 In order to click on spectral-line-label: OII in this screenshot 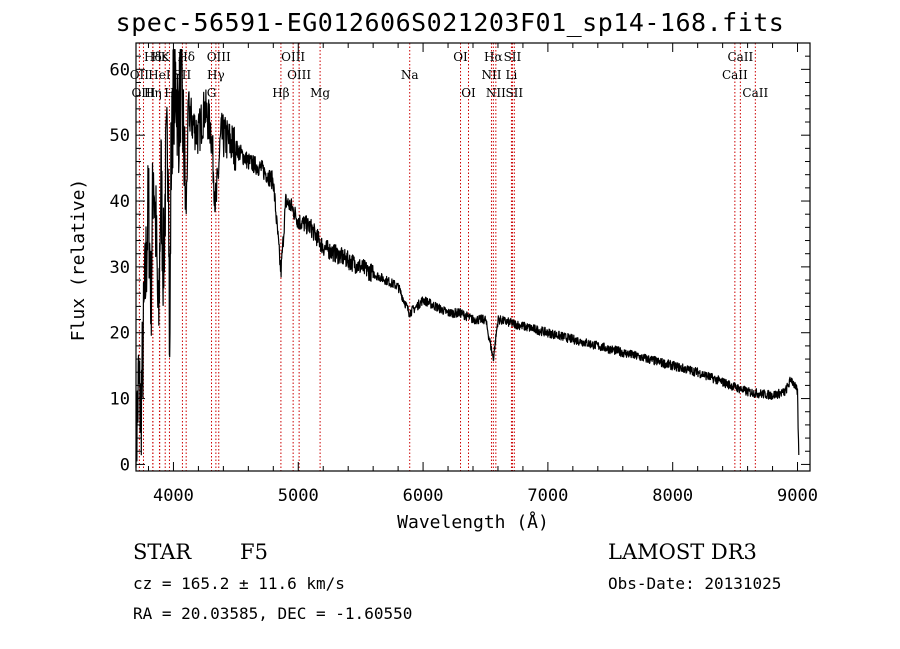, I will do `click(140, 75)`.